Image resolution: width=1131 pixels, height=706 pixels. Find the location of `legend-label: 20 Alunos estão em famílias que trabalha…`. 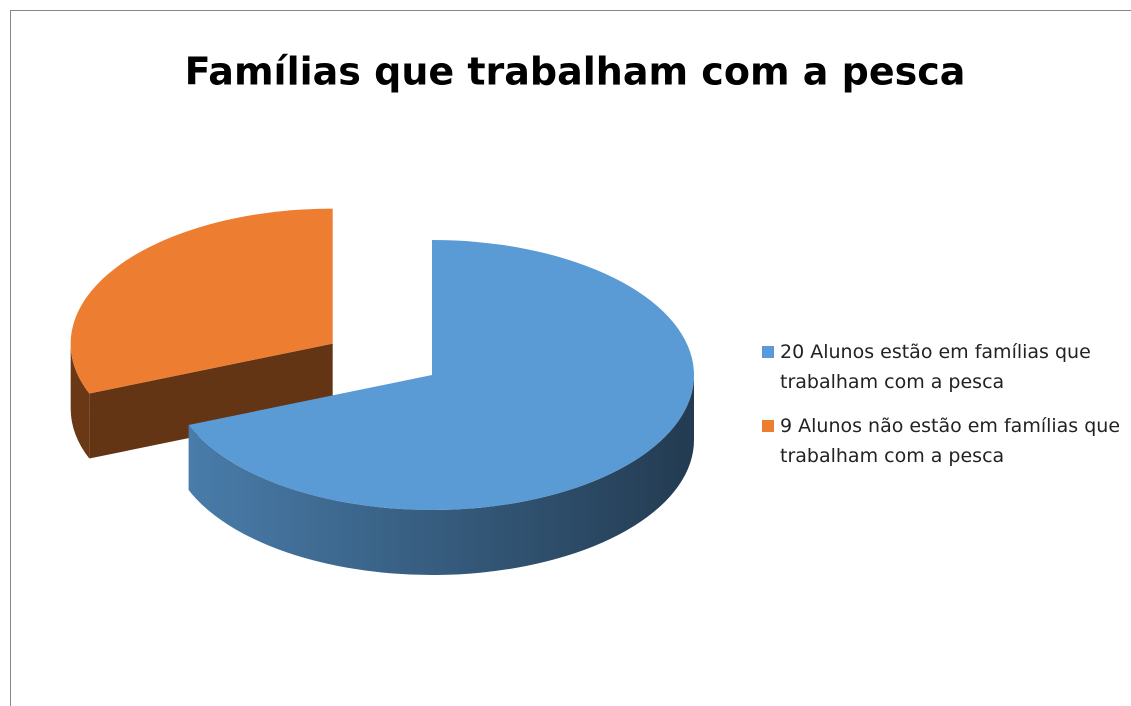

legend-label: 20 Alunos estão em famílias que trabalha… is located at coordinates (935, 367).